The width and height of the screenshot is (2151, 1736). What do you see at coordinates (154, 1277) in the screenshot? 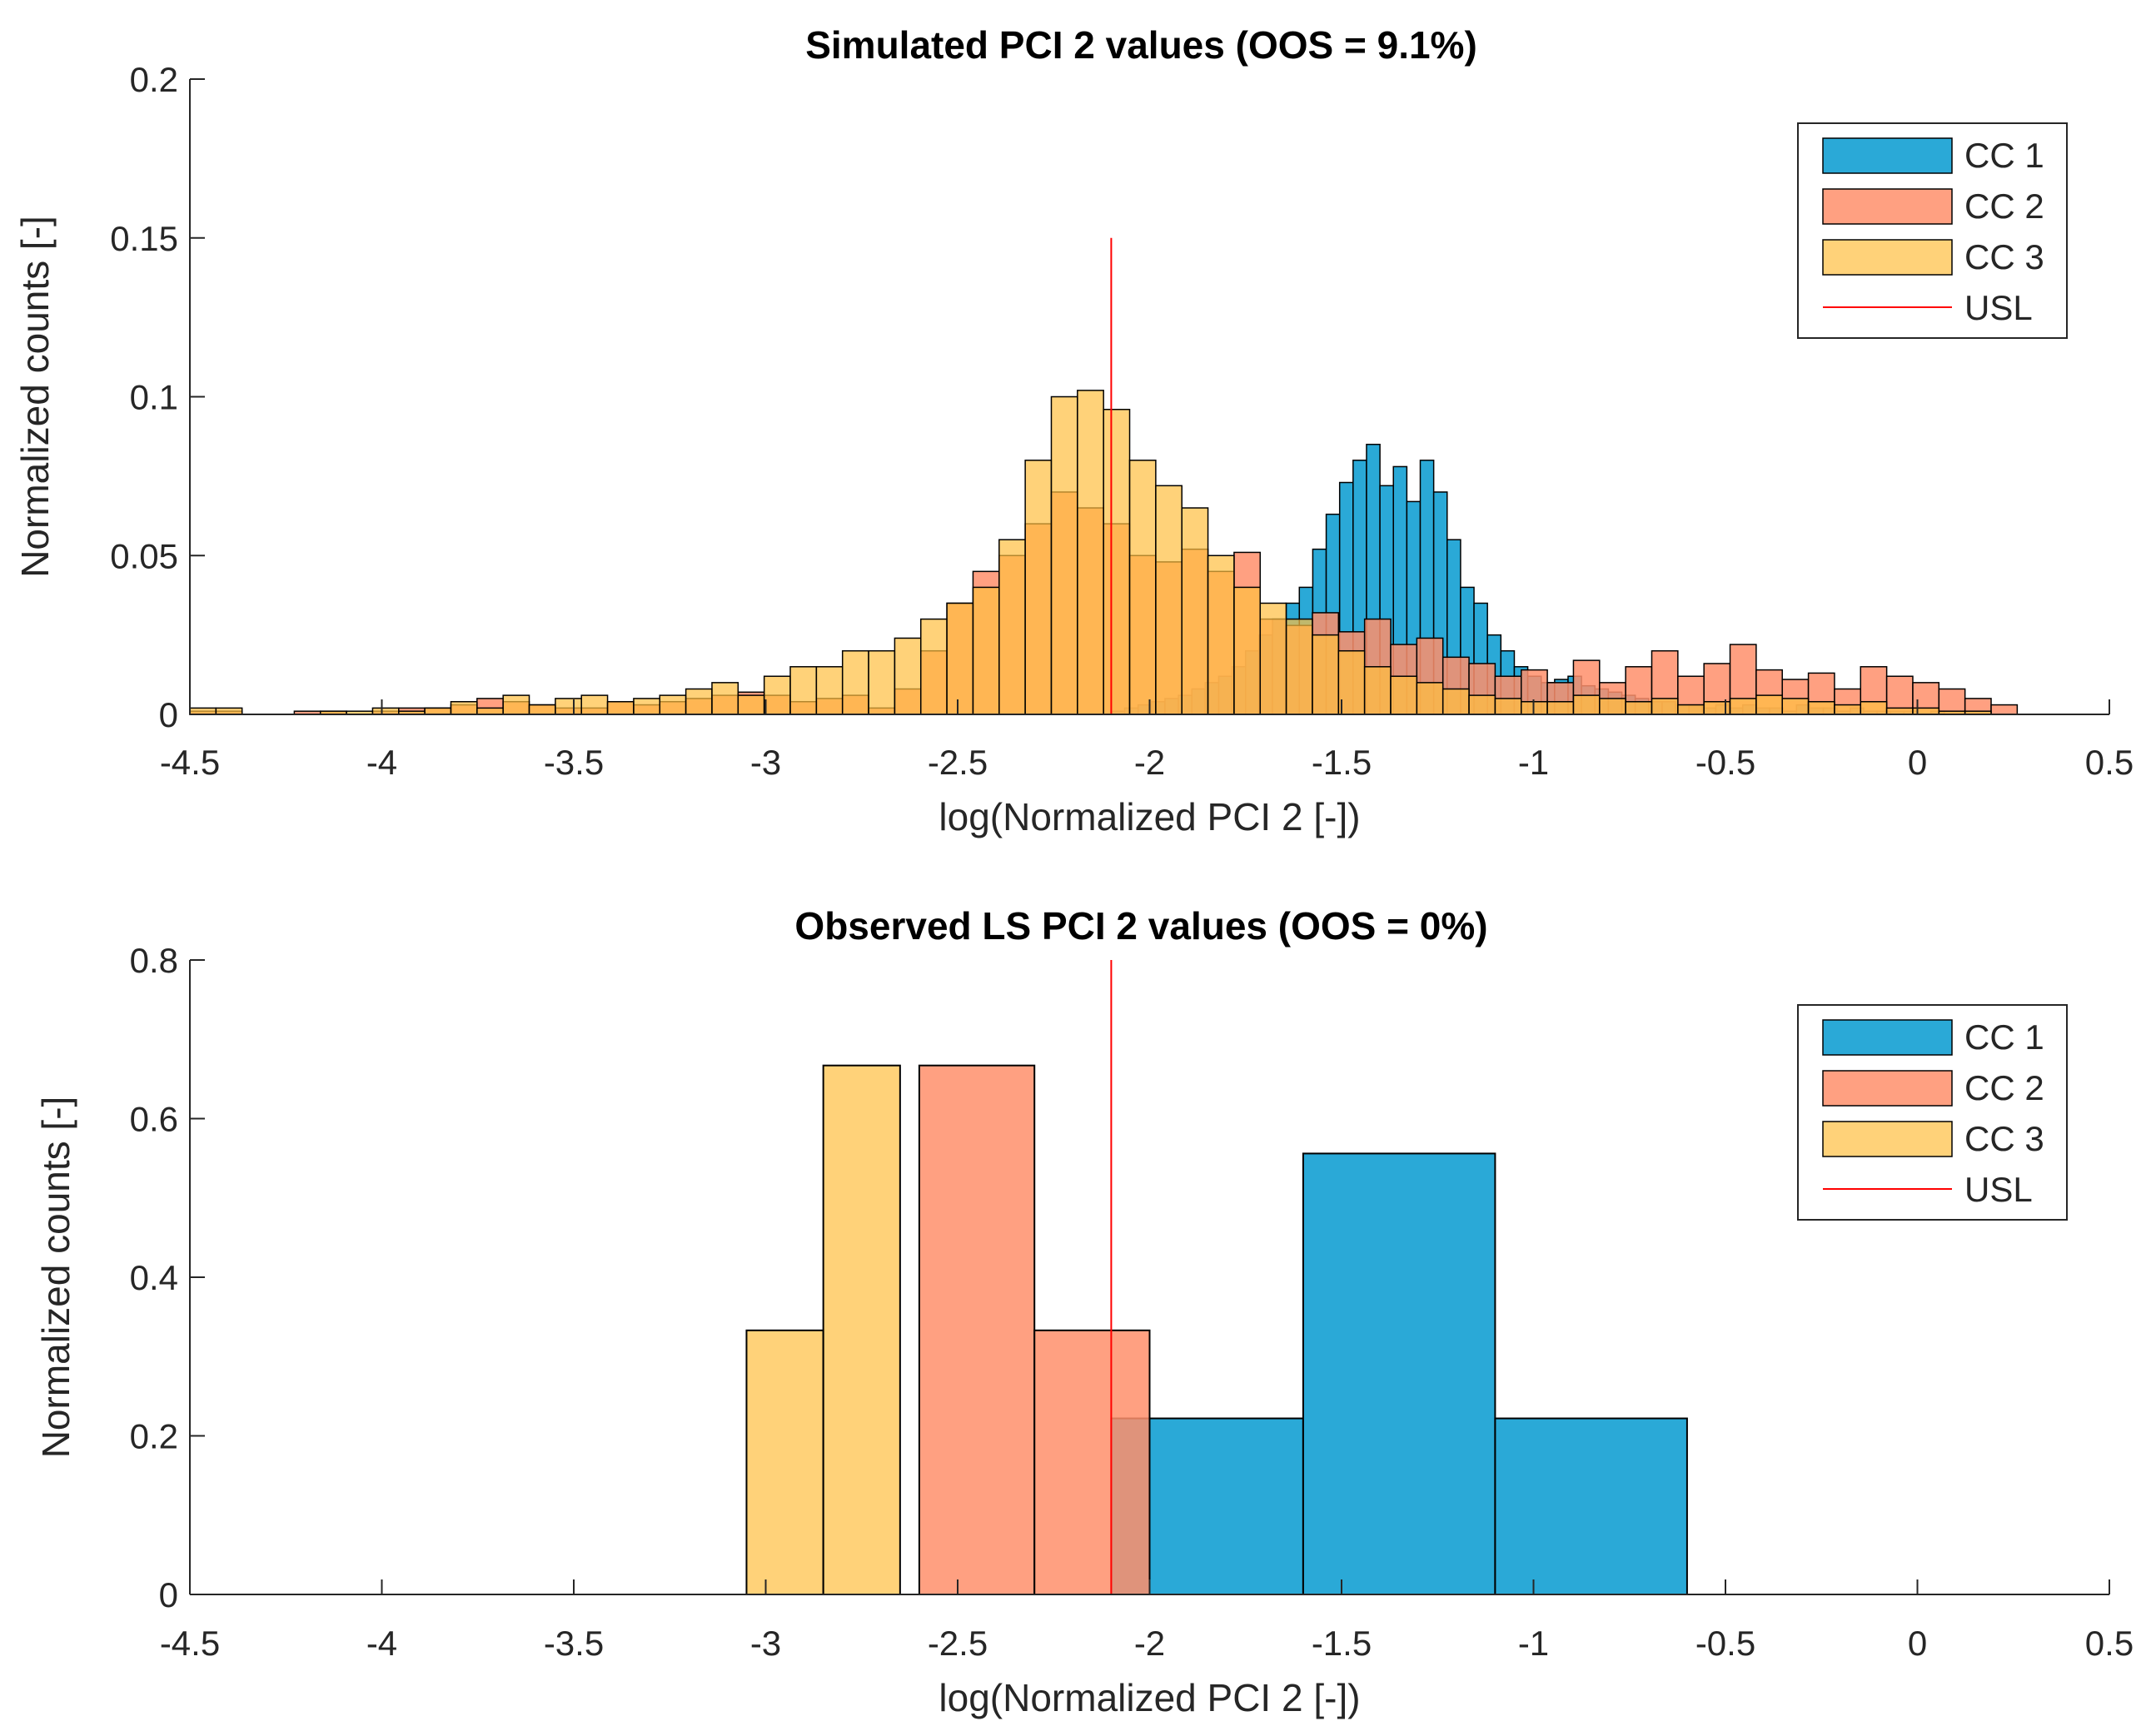
I see `y-tick-label: 0.4` at bounding box center [154, 1277].